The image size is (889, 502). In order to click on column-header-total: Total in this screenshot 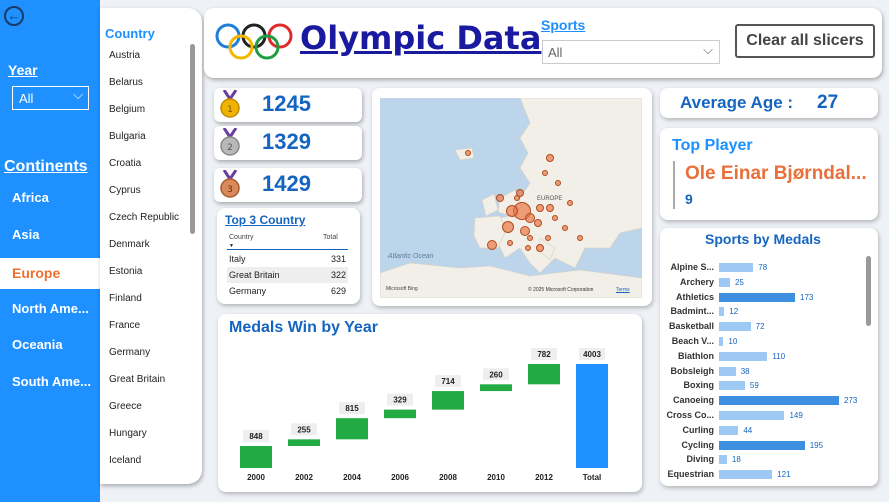, I will do `click(330, 237)`.